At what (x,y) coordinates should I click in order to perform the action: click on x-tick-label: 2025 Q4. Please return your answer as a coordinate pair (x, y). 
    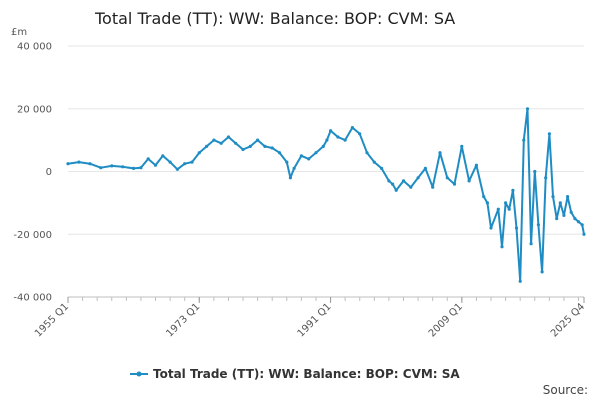
    Looking at the image, I should click on (568, 320).